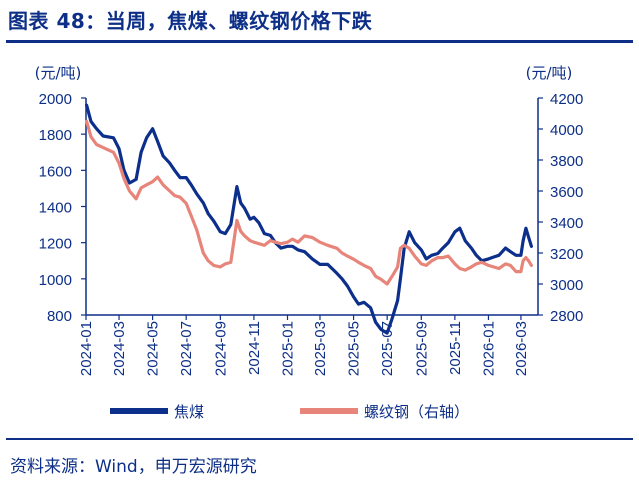 The image size is (639, 482). I want to click on x-tick-label: 2025-09, so click(421, 348).